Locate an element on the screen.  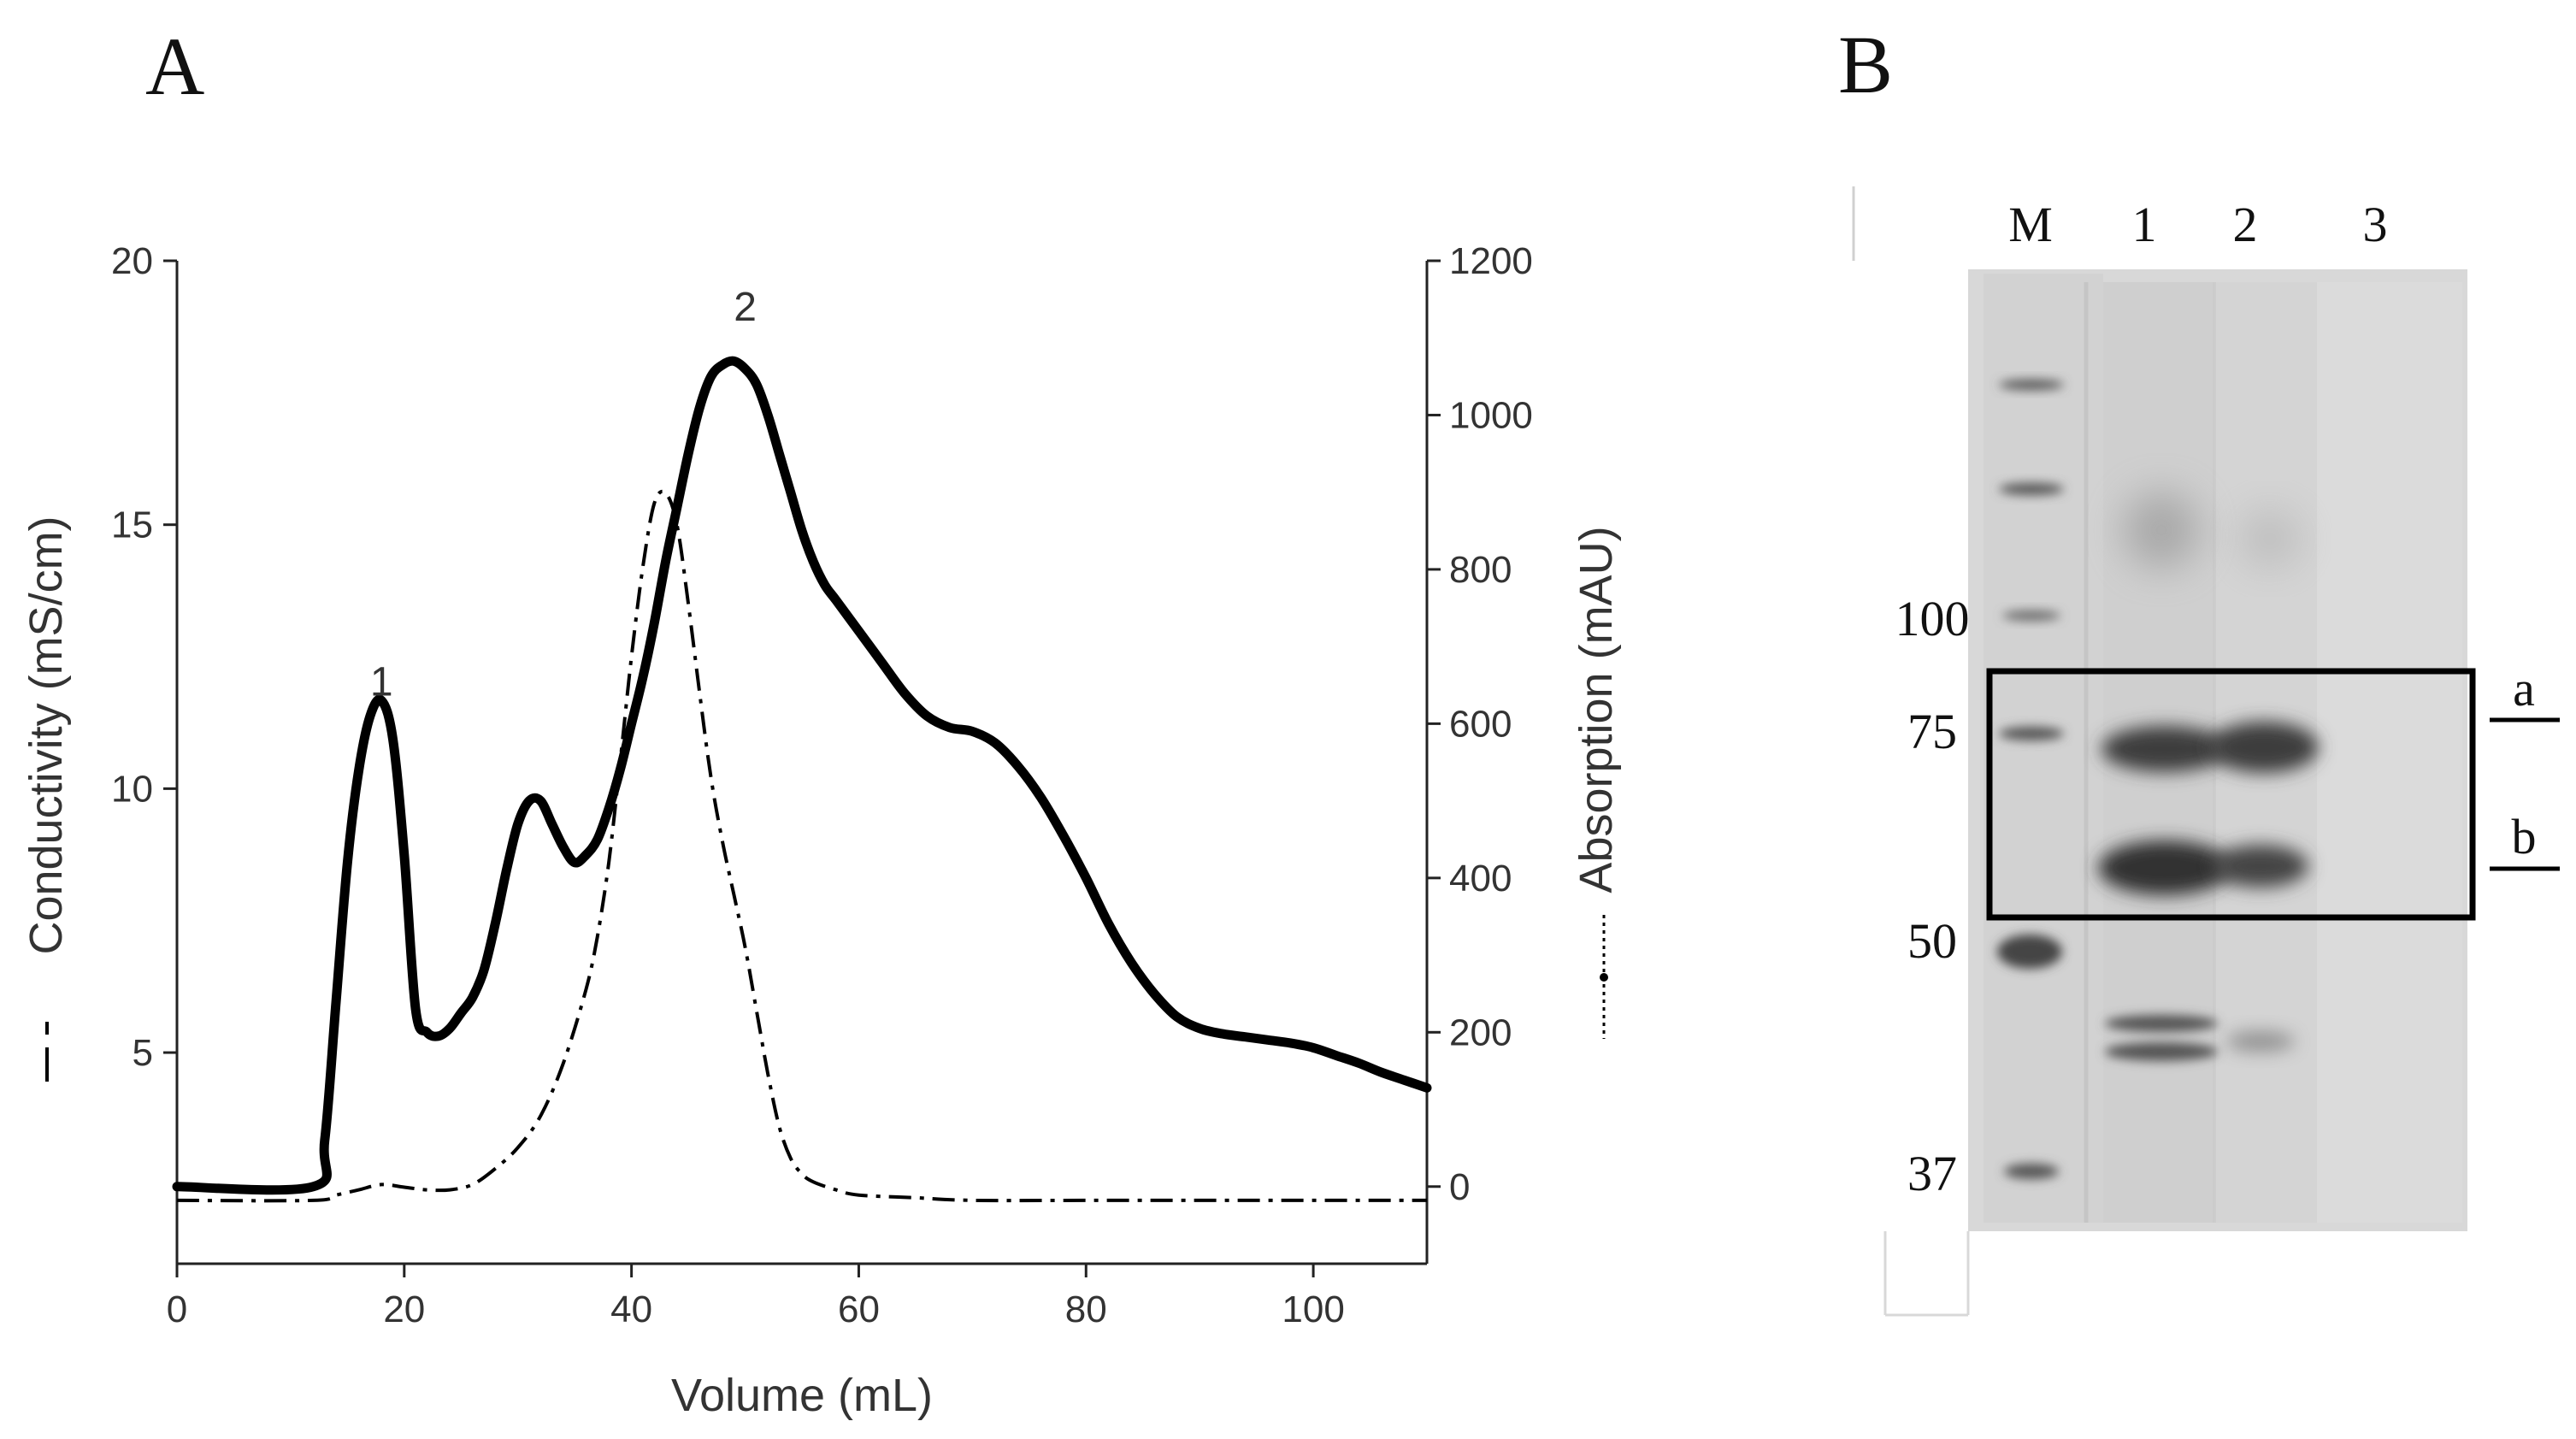
x-tick-label: 100 is located at coordinates (1313, 1309).